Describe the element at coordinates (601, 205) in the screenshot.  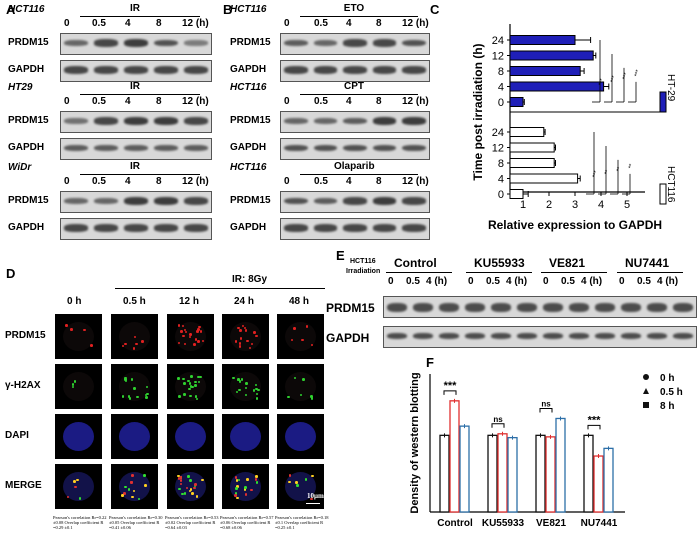
I see `x-tick-label: 4` at that location.